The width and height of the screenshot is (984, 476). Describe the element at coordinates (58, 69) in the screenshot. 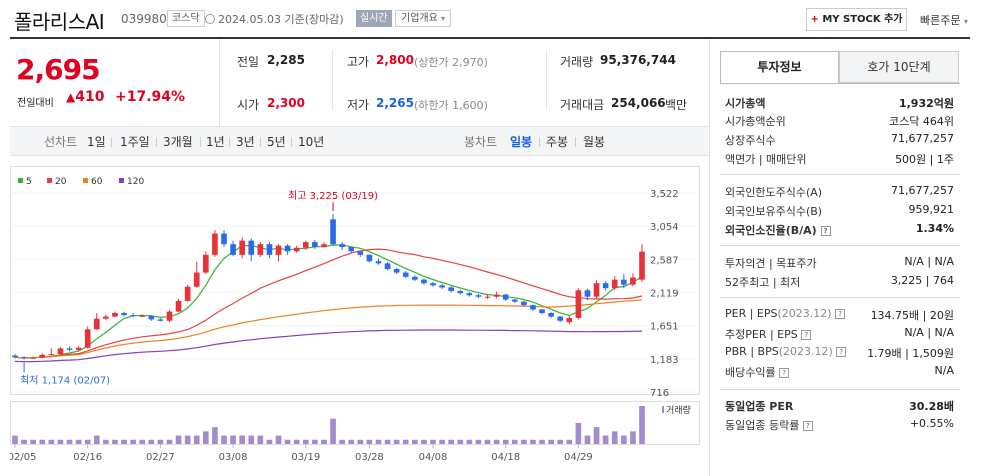

I see `current-price: 2,695` at that location.